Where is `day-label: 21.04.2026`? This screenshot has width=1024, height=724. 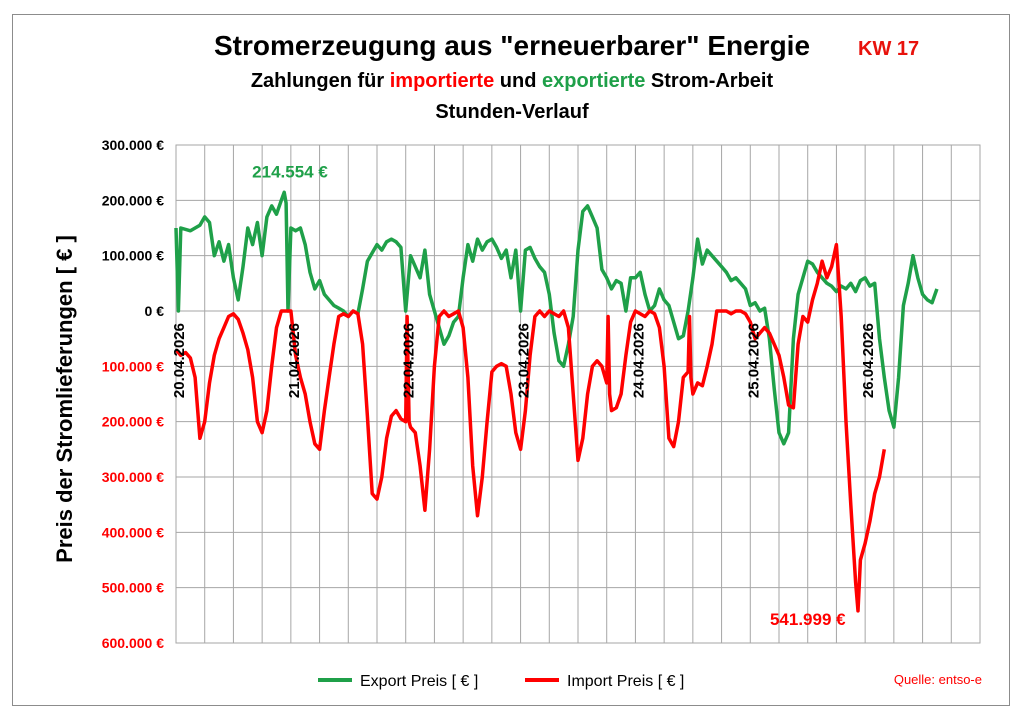 day-label: 21.04.2026 is located at coordinates (294, 360).